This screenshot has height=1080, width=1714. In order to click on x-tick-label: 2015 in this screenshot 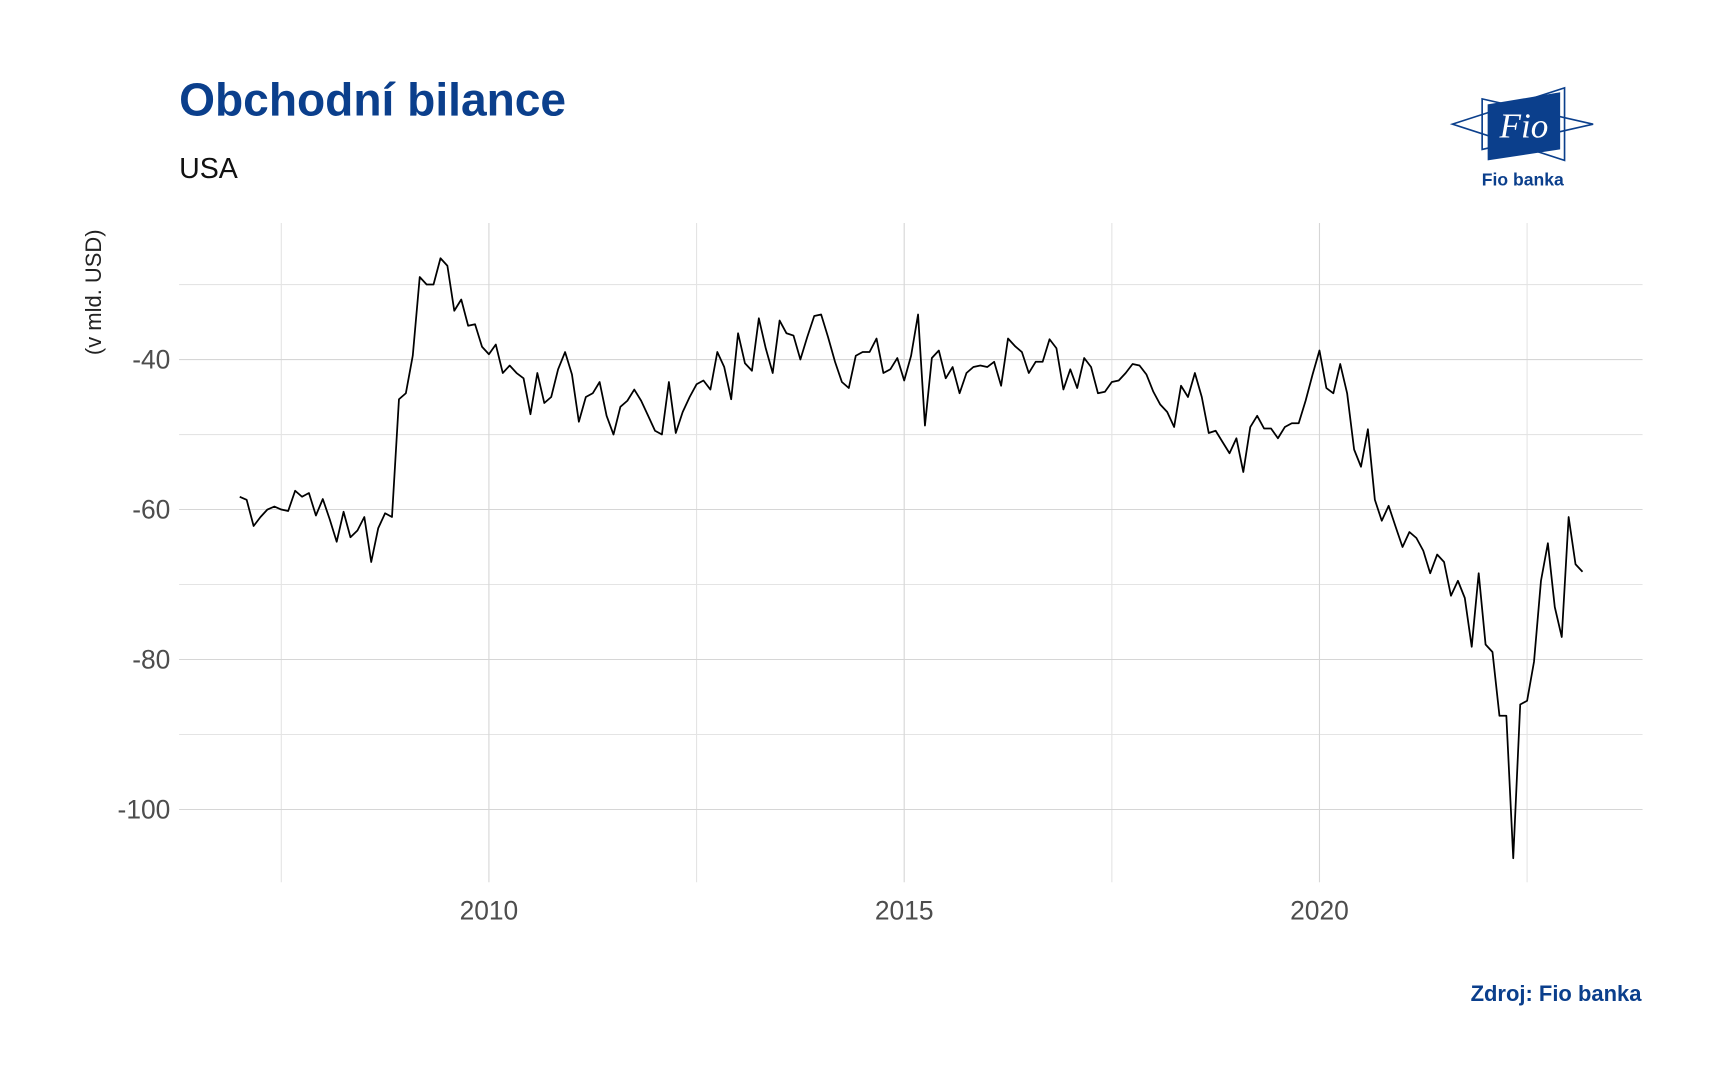, I will do `click(904, 911)`.